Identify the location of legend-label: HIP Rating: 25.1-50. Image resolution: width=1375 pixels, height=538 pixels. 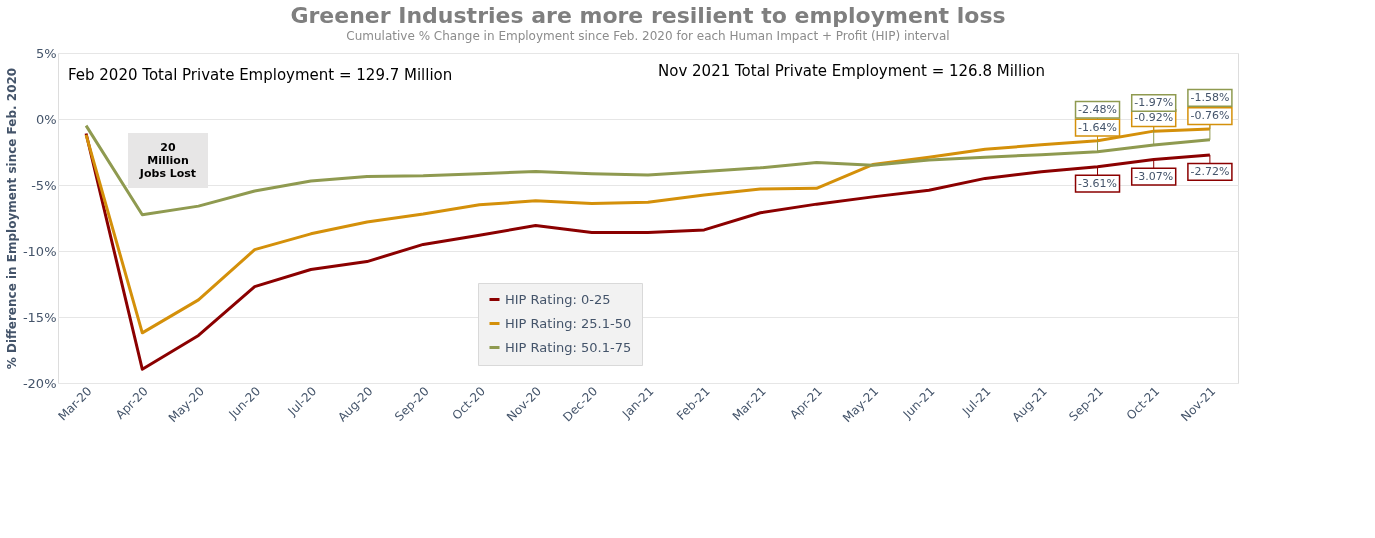
(568, 323).